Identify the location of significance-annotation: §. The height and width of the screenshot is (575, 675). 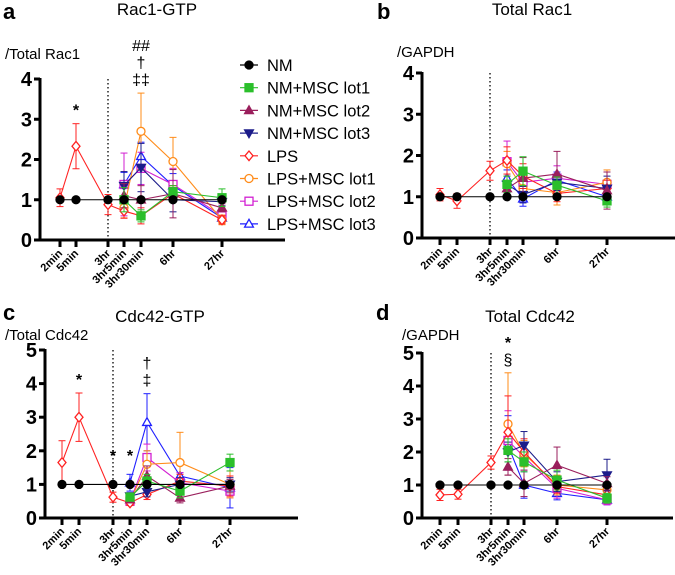
(508, 360).